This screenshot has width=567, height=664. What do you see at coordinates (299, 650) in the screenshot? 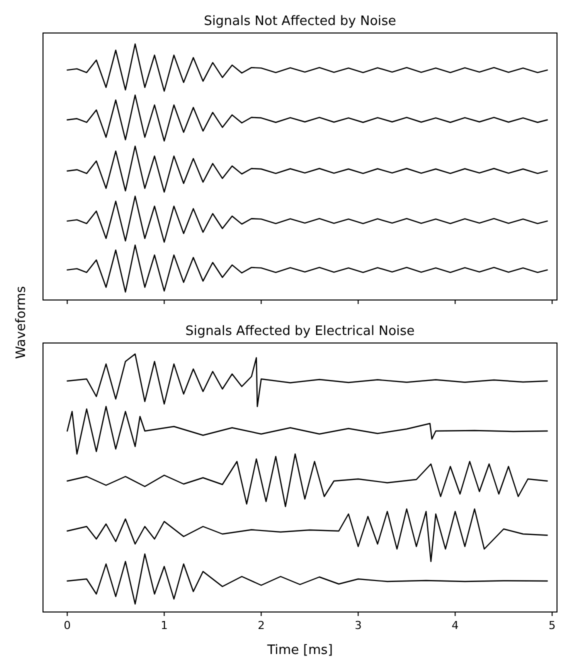
I see `x-axis-title: Time [ms]` at bounding box center [299, 650].